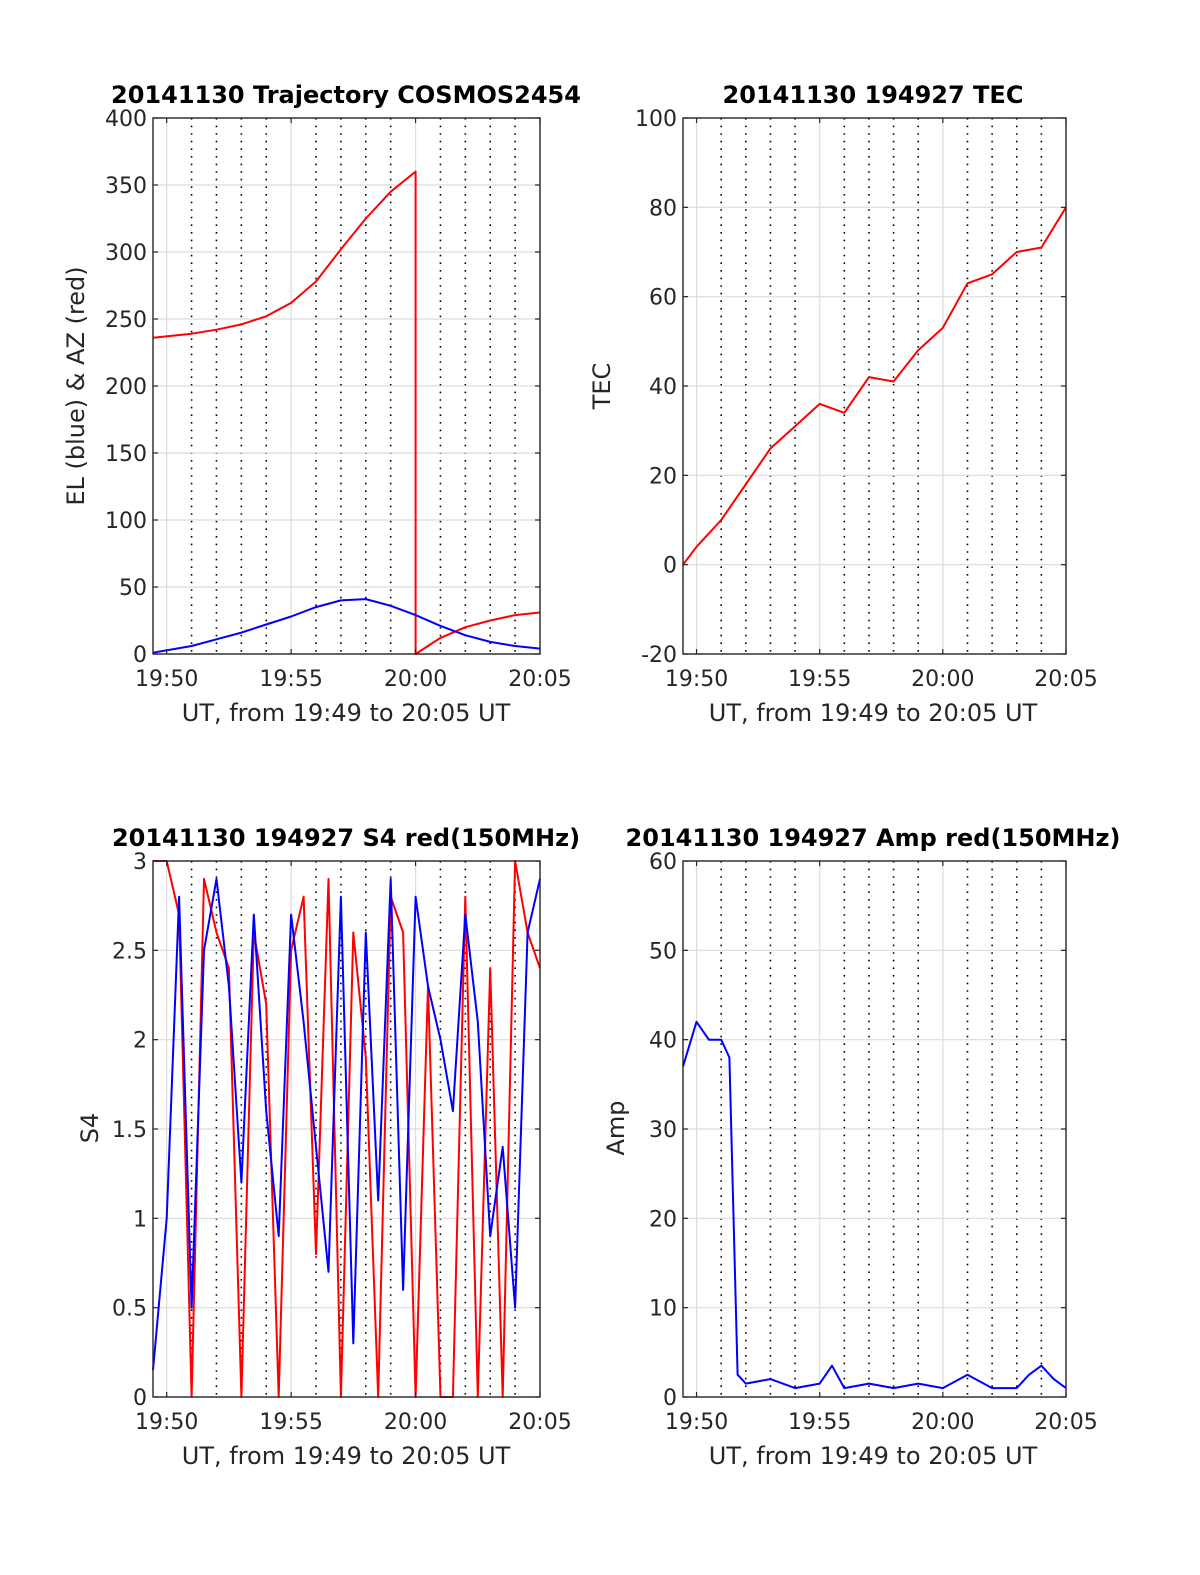 The image size is (1200, 1575). I want to click on chart-title: 20141130 Trajectory COSMOS2454, so click(346, 95).